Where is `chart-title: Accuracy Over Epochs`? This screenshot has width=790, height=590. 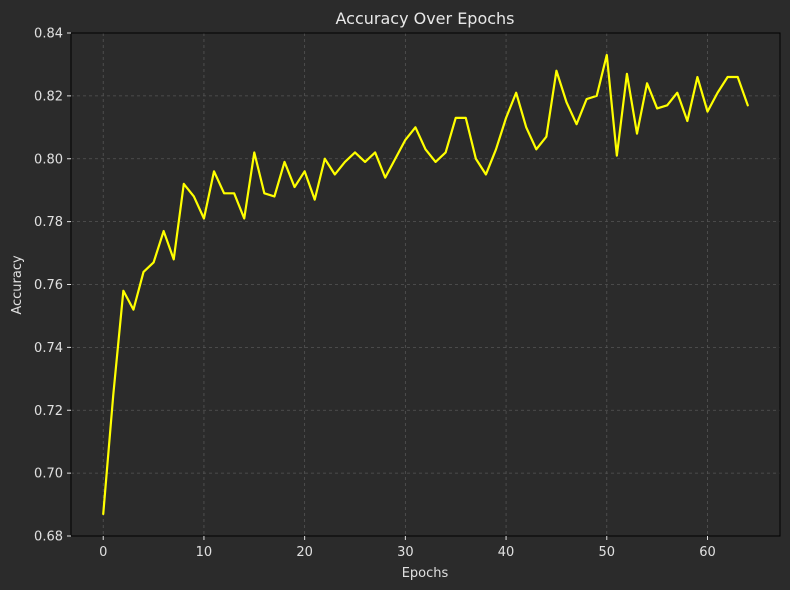 chart-title: Accuracy Over Epochs is located at coordinates (424, 18).